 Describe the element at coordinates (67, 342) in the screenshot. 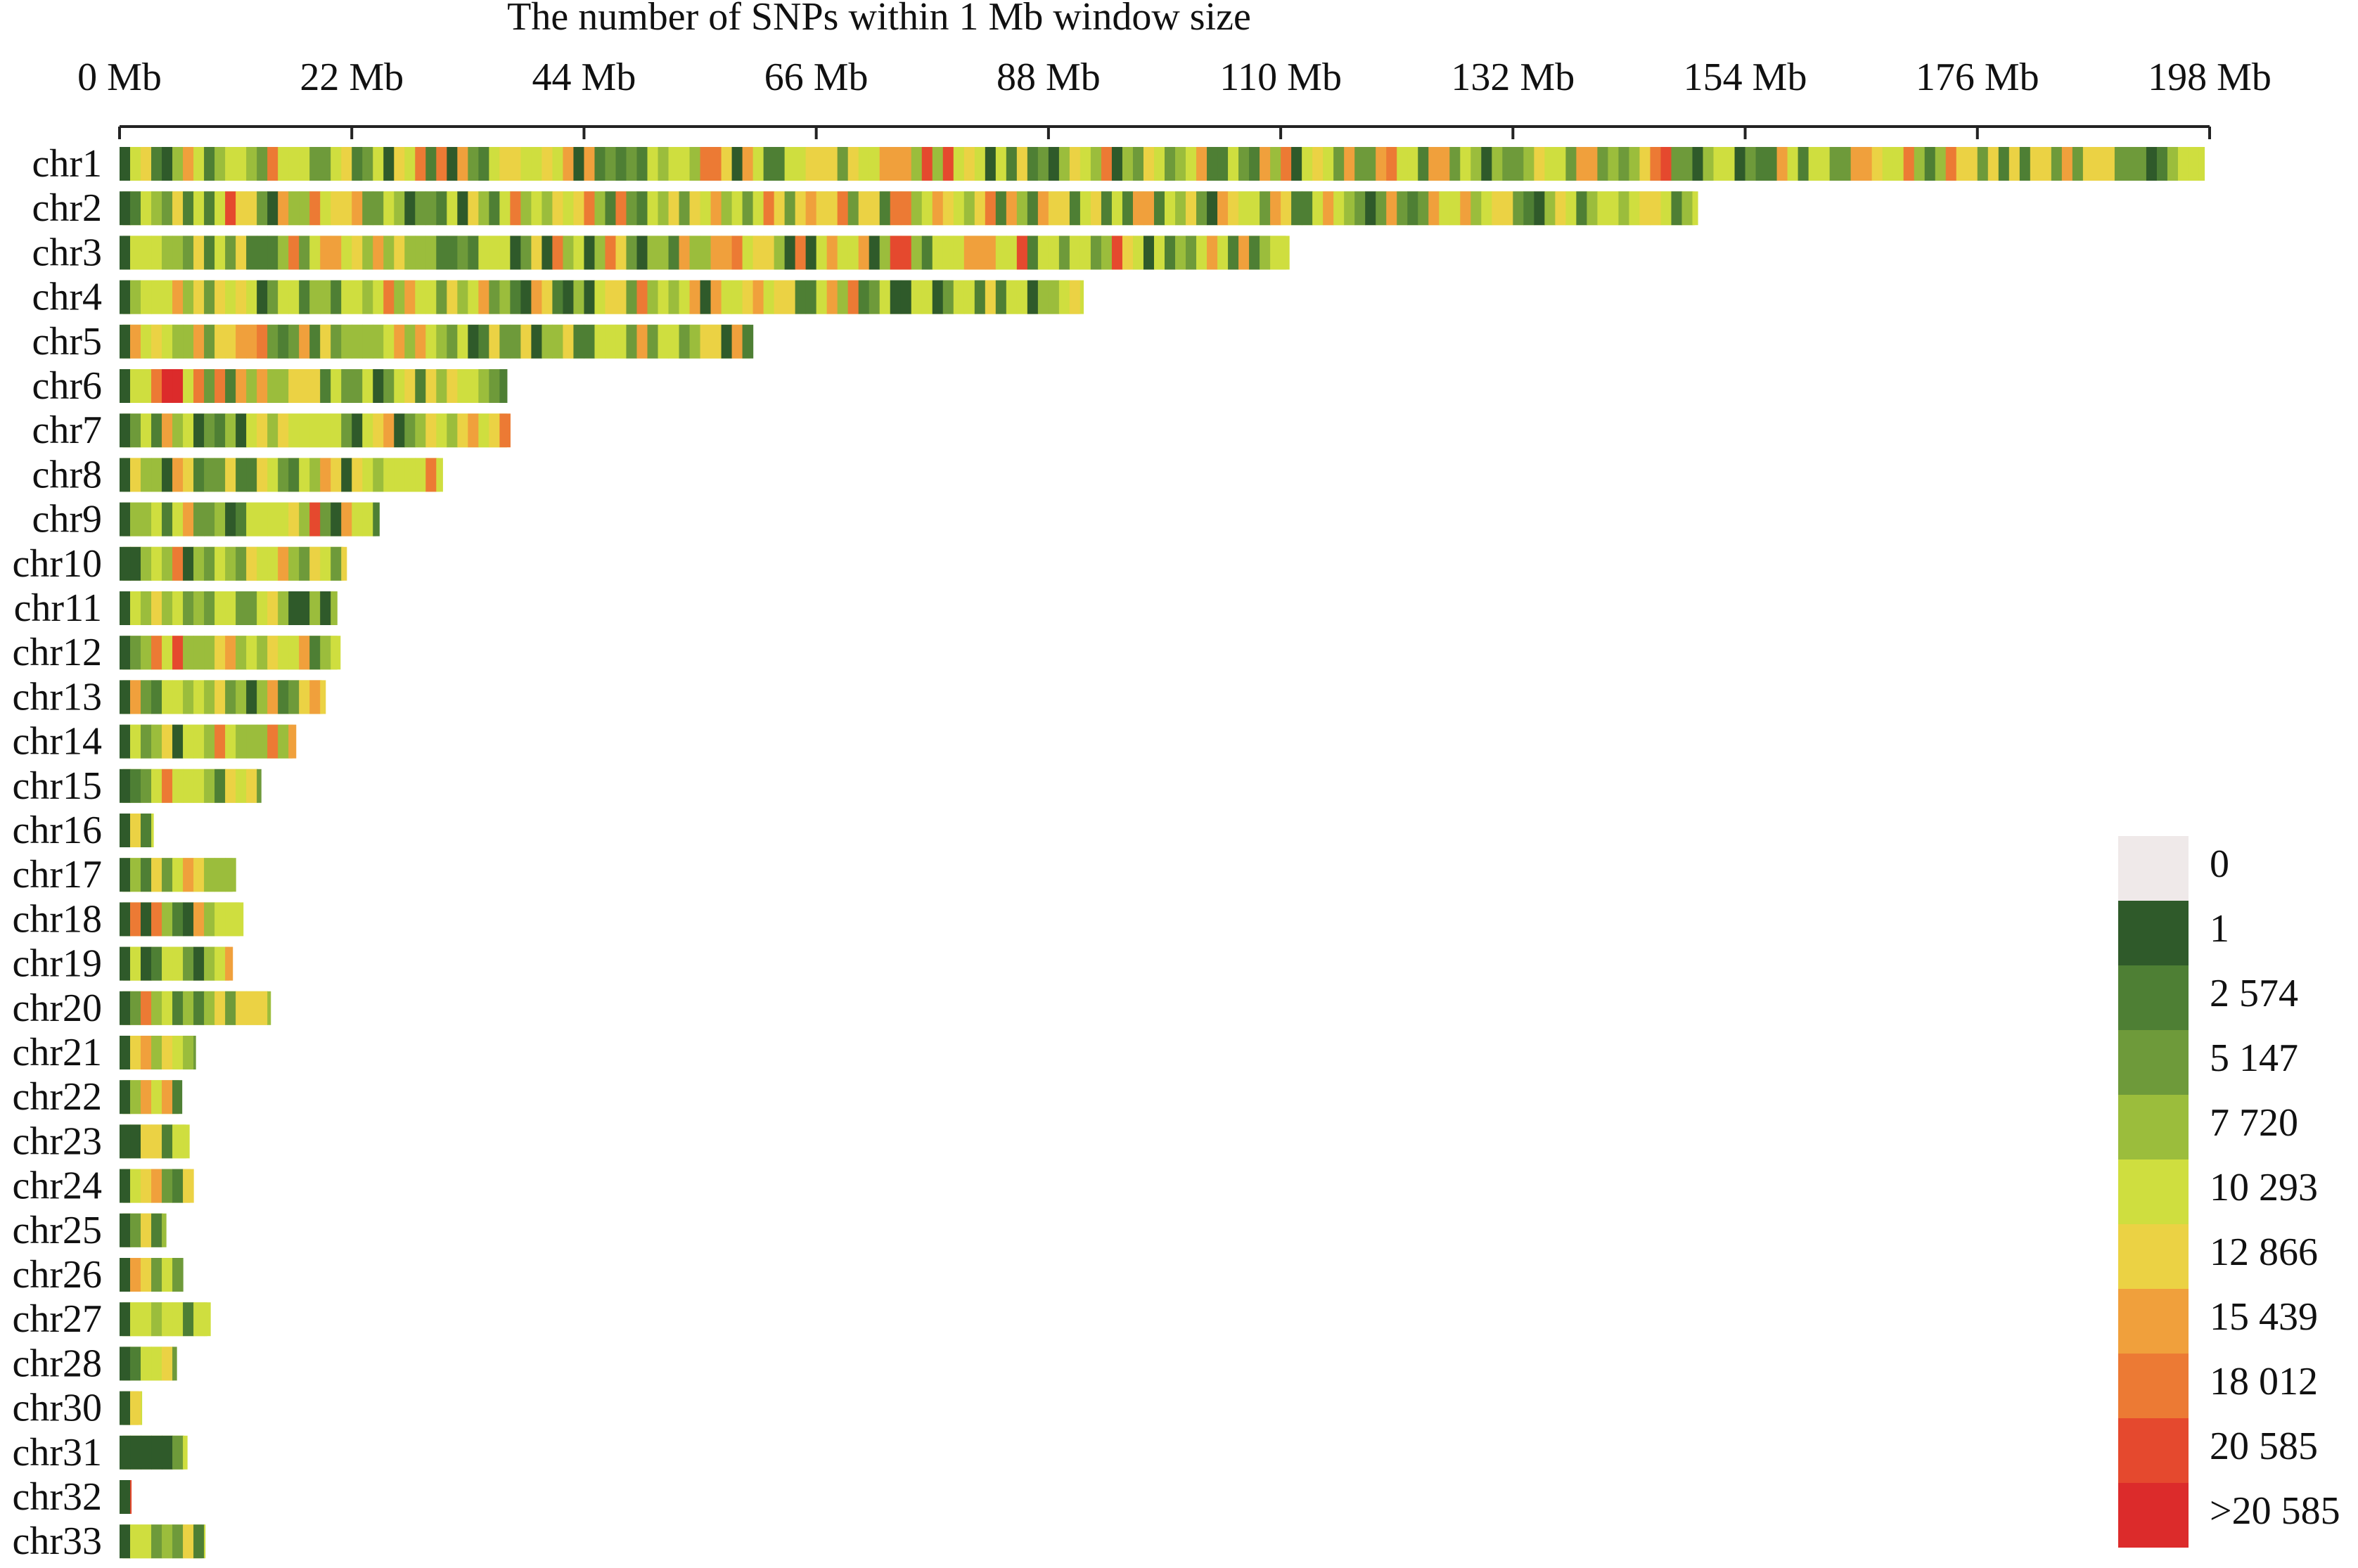

I see `chromosome-label-chr5: chr5` at that location.